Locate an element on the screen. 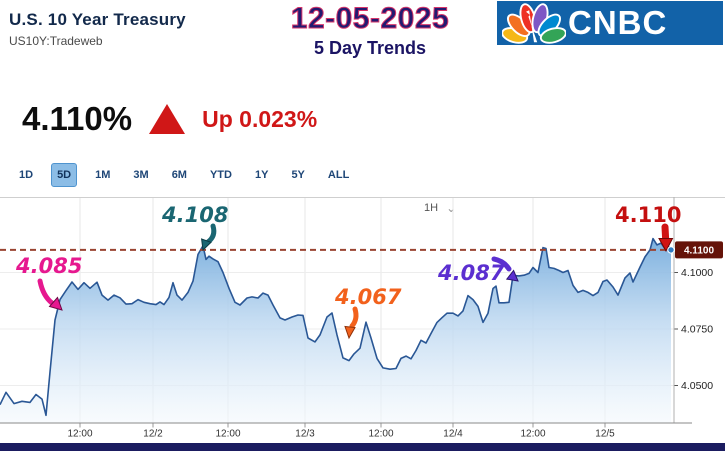 This screenshot has width=725, height=451. tab-6m: 6M is located at coordinates (179, 175).